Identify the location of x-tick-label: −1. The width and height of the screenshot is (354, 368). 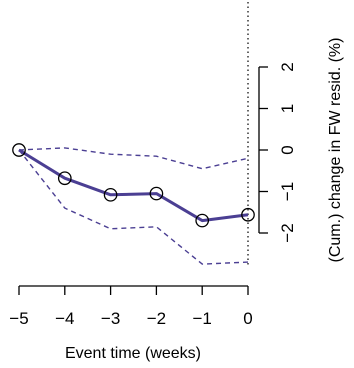
(202, 318).